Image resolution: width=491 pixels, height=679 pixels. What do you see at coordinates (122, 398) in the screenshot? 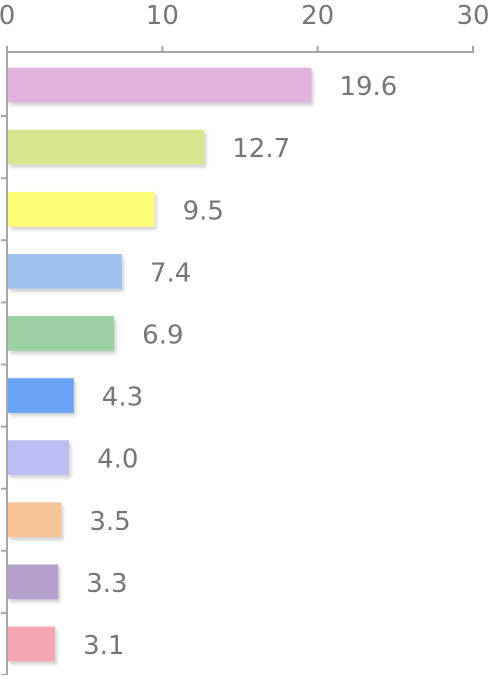
I see `data-label: 4.3` at bounding box center [122, 398].